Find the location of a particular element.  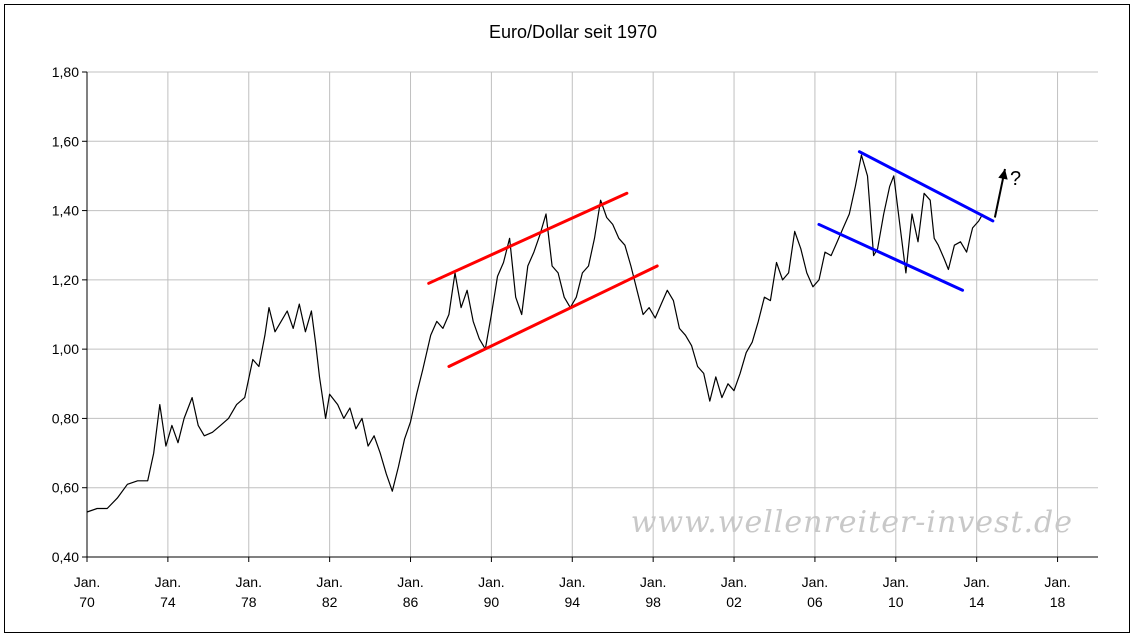

x-tick-label-year: 18 is located at coordinates (1058, 602).